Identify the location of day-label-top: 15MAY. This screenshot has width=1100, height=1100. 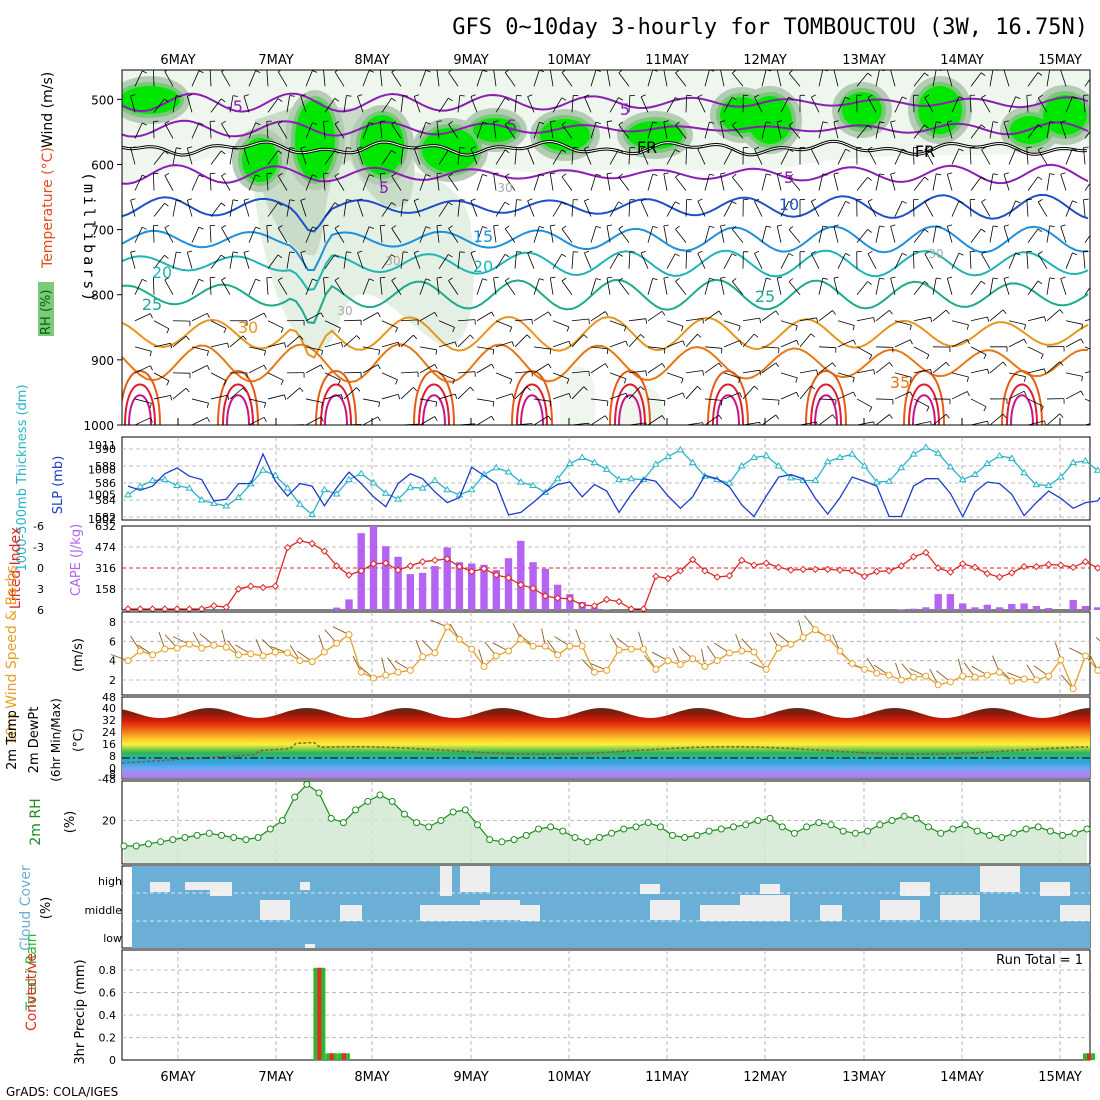
(1060, 60).